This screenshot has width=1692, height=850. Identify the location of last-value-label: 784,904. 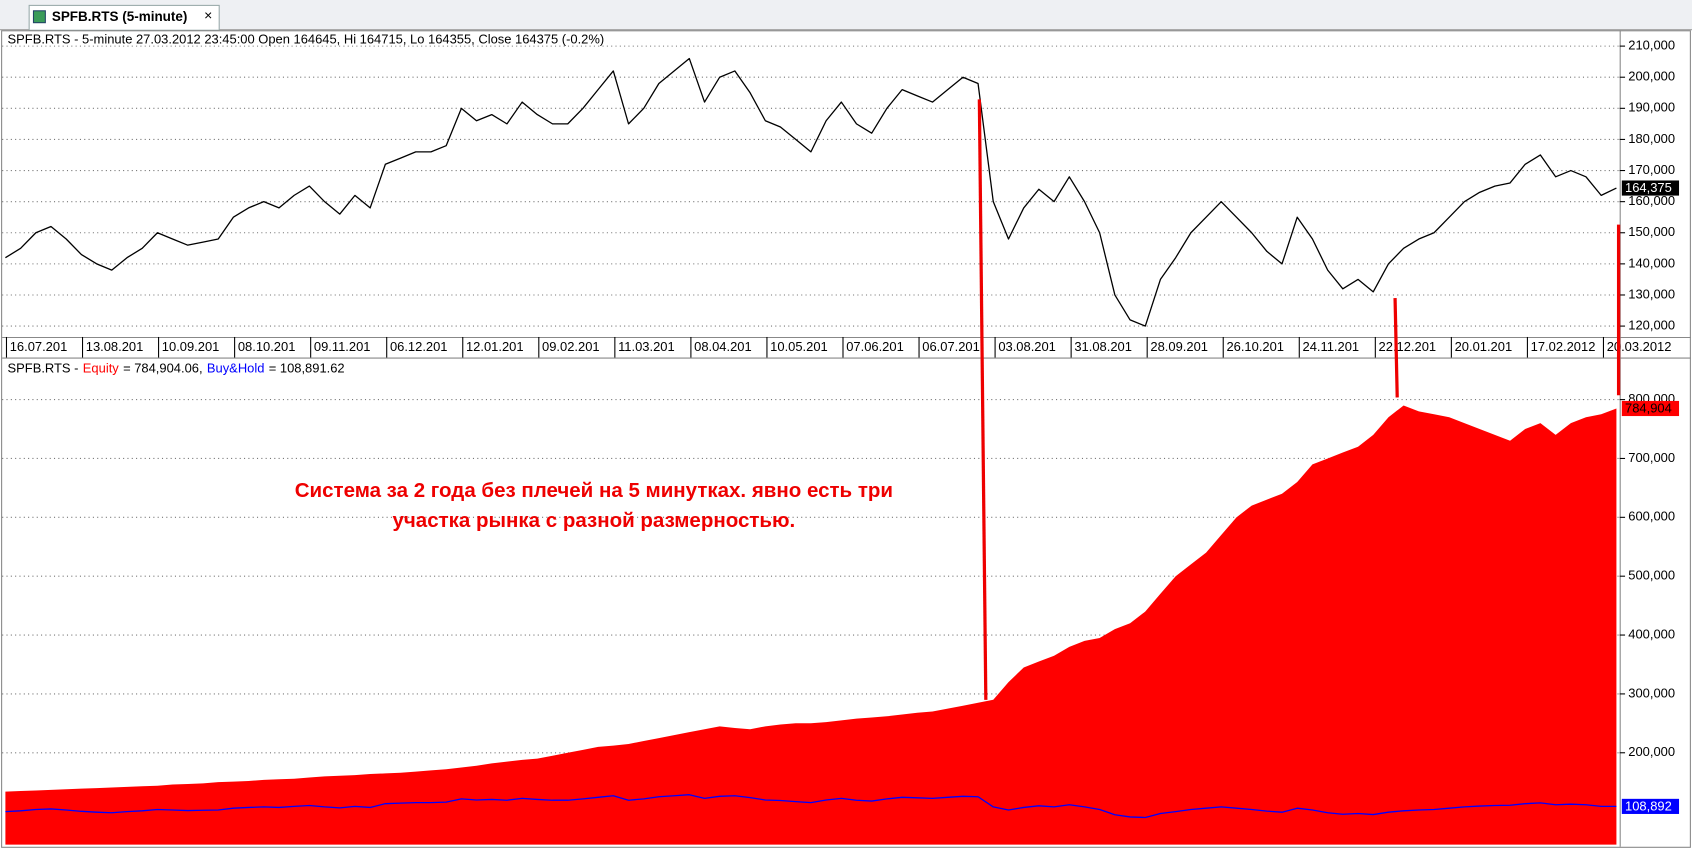
(1648, 407).